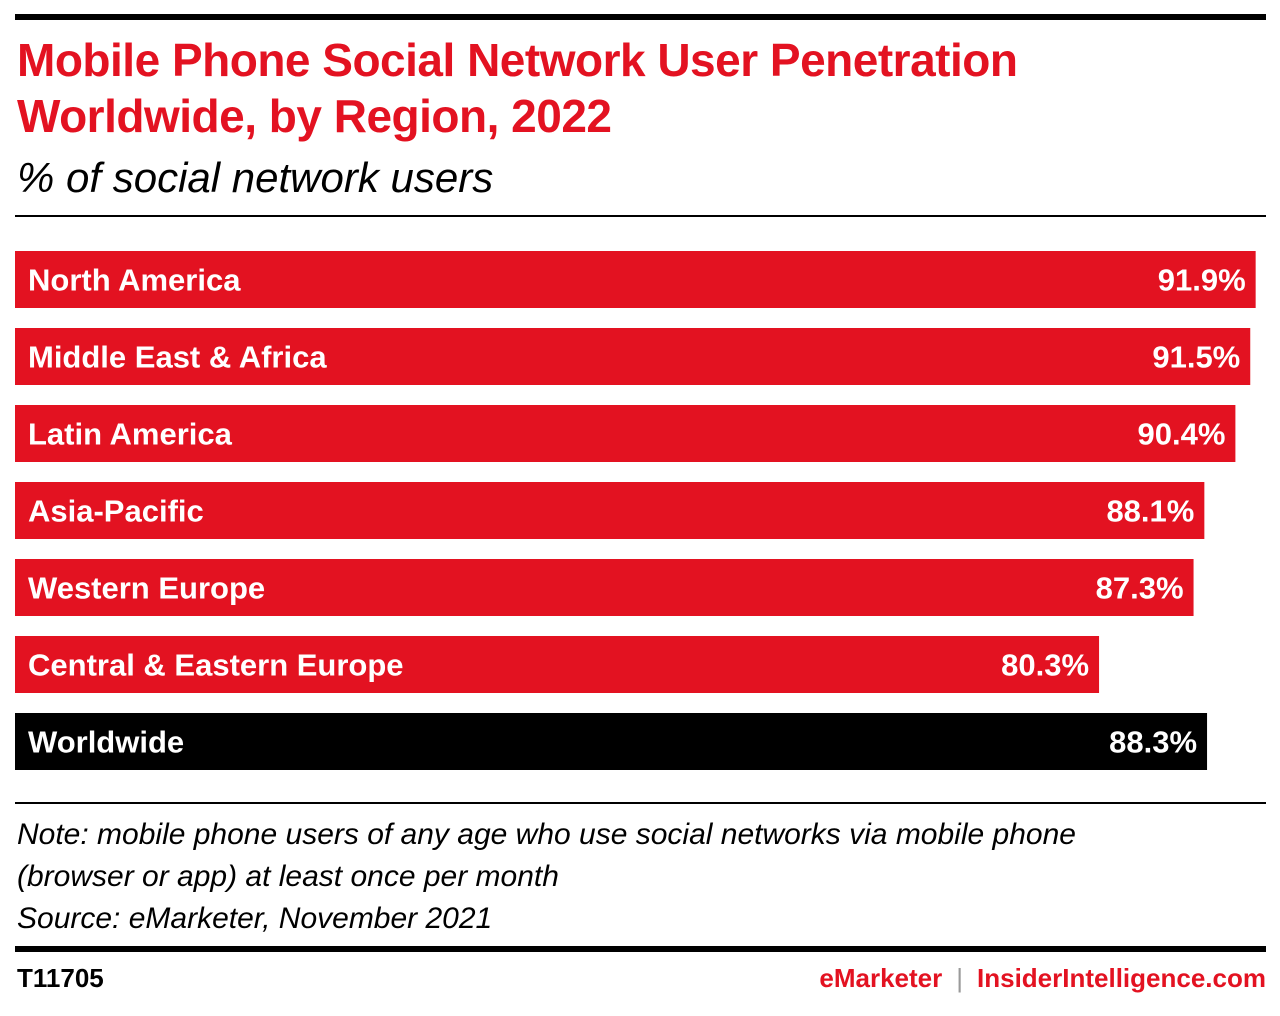 This screenshot has height=1016, width=1280. I want to click on bar-value-central-and-eastern-europe: 80.3%, so click(1045, 665).